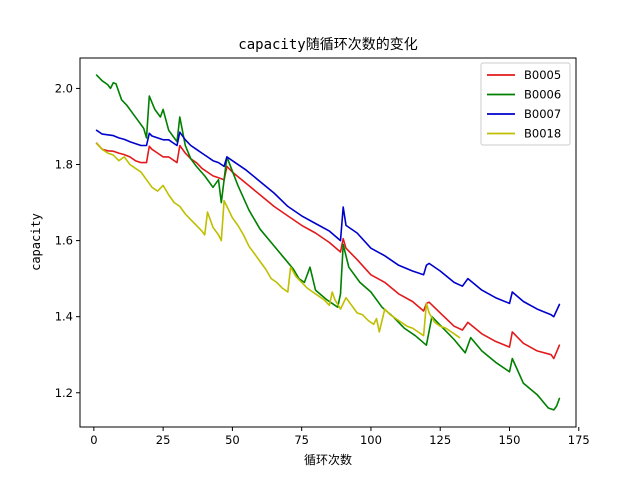 This screenshot has height=480, width=640. I want to click on x-axis-label: 循环次数, so click(328, 459).